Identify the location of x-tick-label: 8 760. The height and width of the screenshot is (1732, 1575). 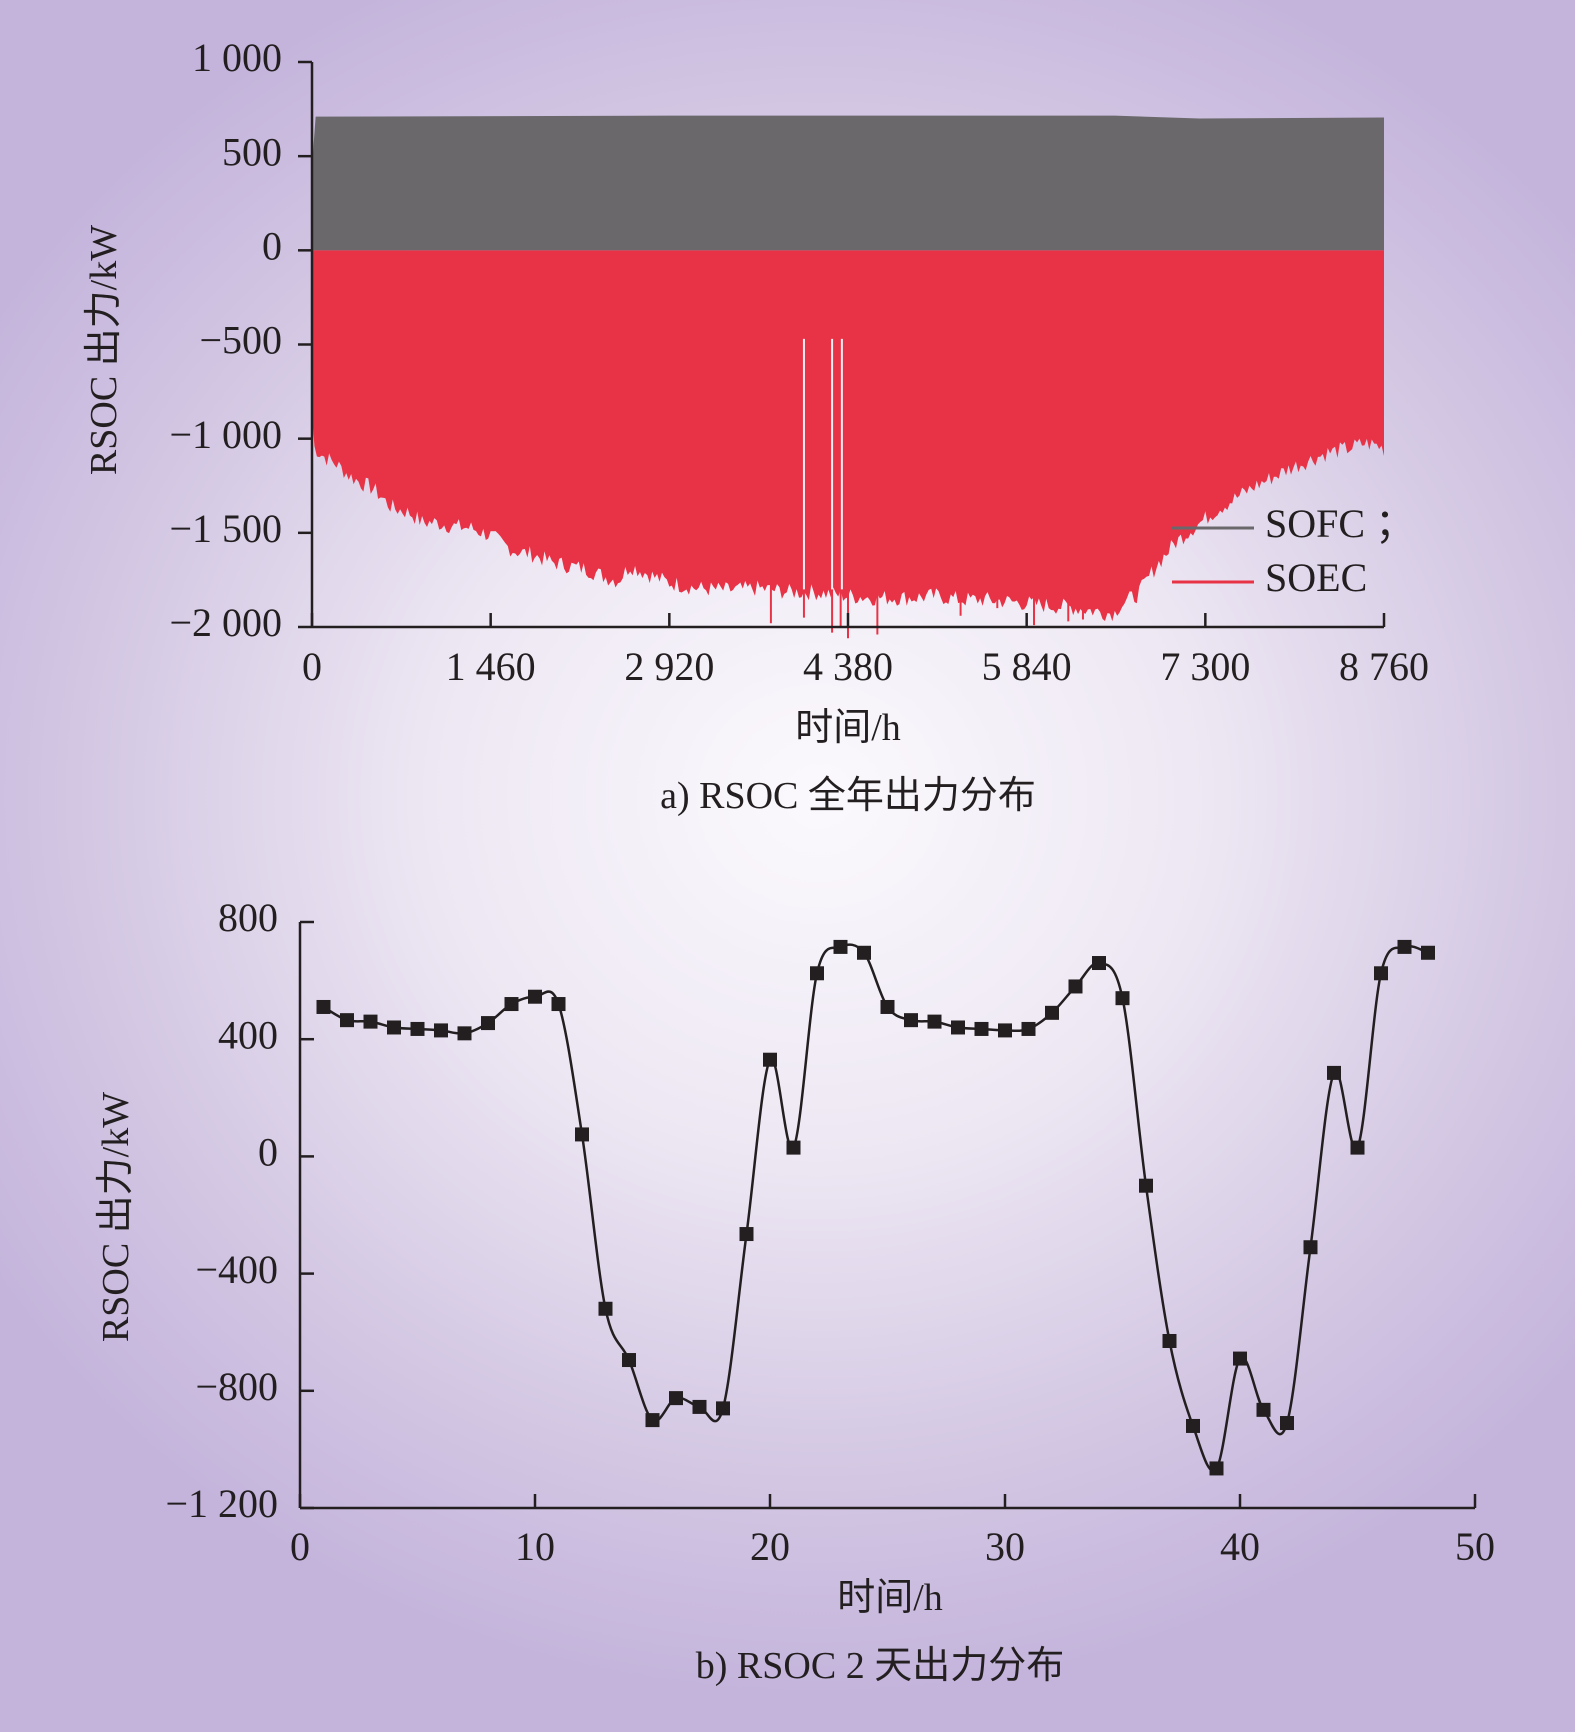
(1384, 666).